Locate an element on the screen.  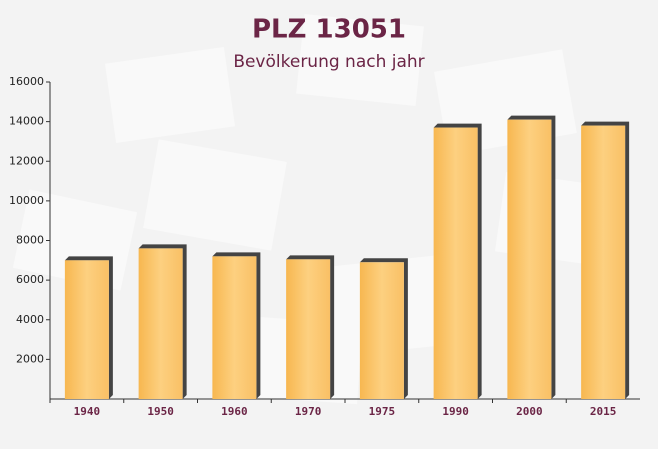
x-tick-label: 1970 is located at coordinates (308, 411).